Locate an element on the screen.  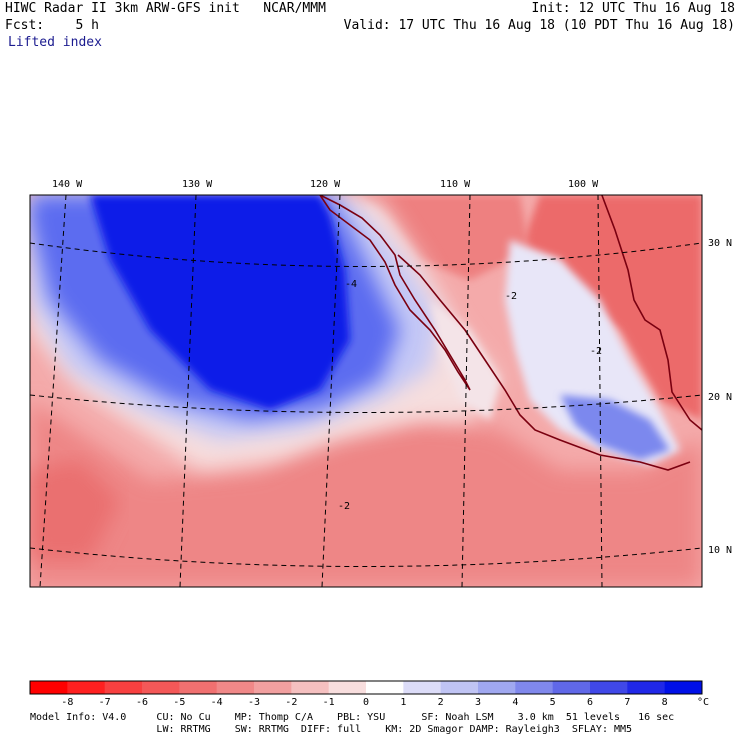
colorbar-tick-label: 6 is located at coordinates (590, 702).